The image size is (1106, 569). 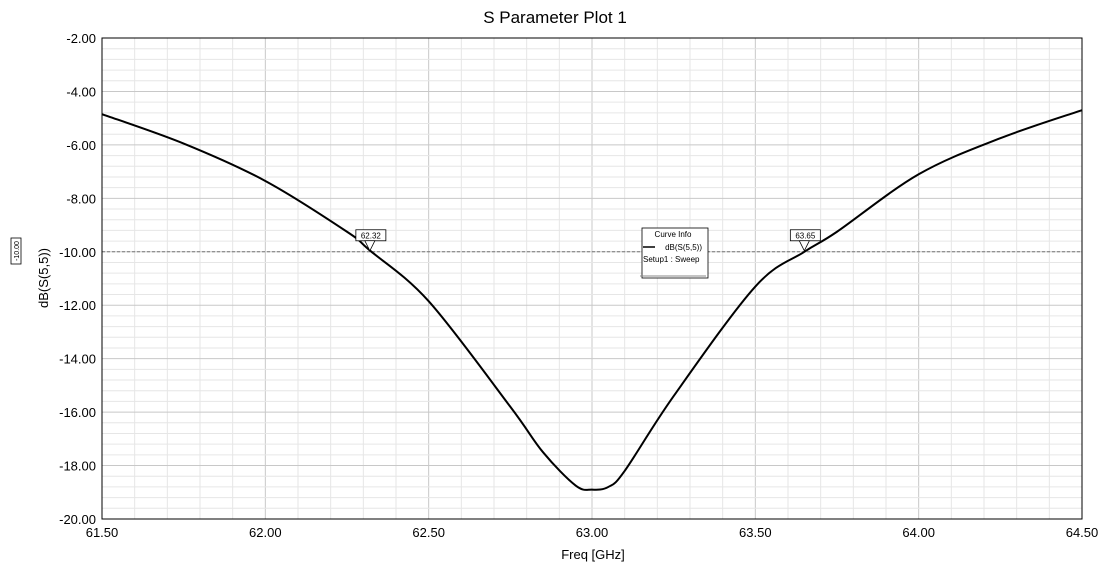 I want to click on x-axis-label: Freq [GHz], so click(x=593, y=554).